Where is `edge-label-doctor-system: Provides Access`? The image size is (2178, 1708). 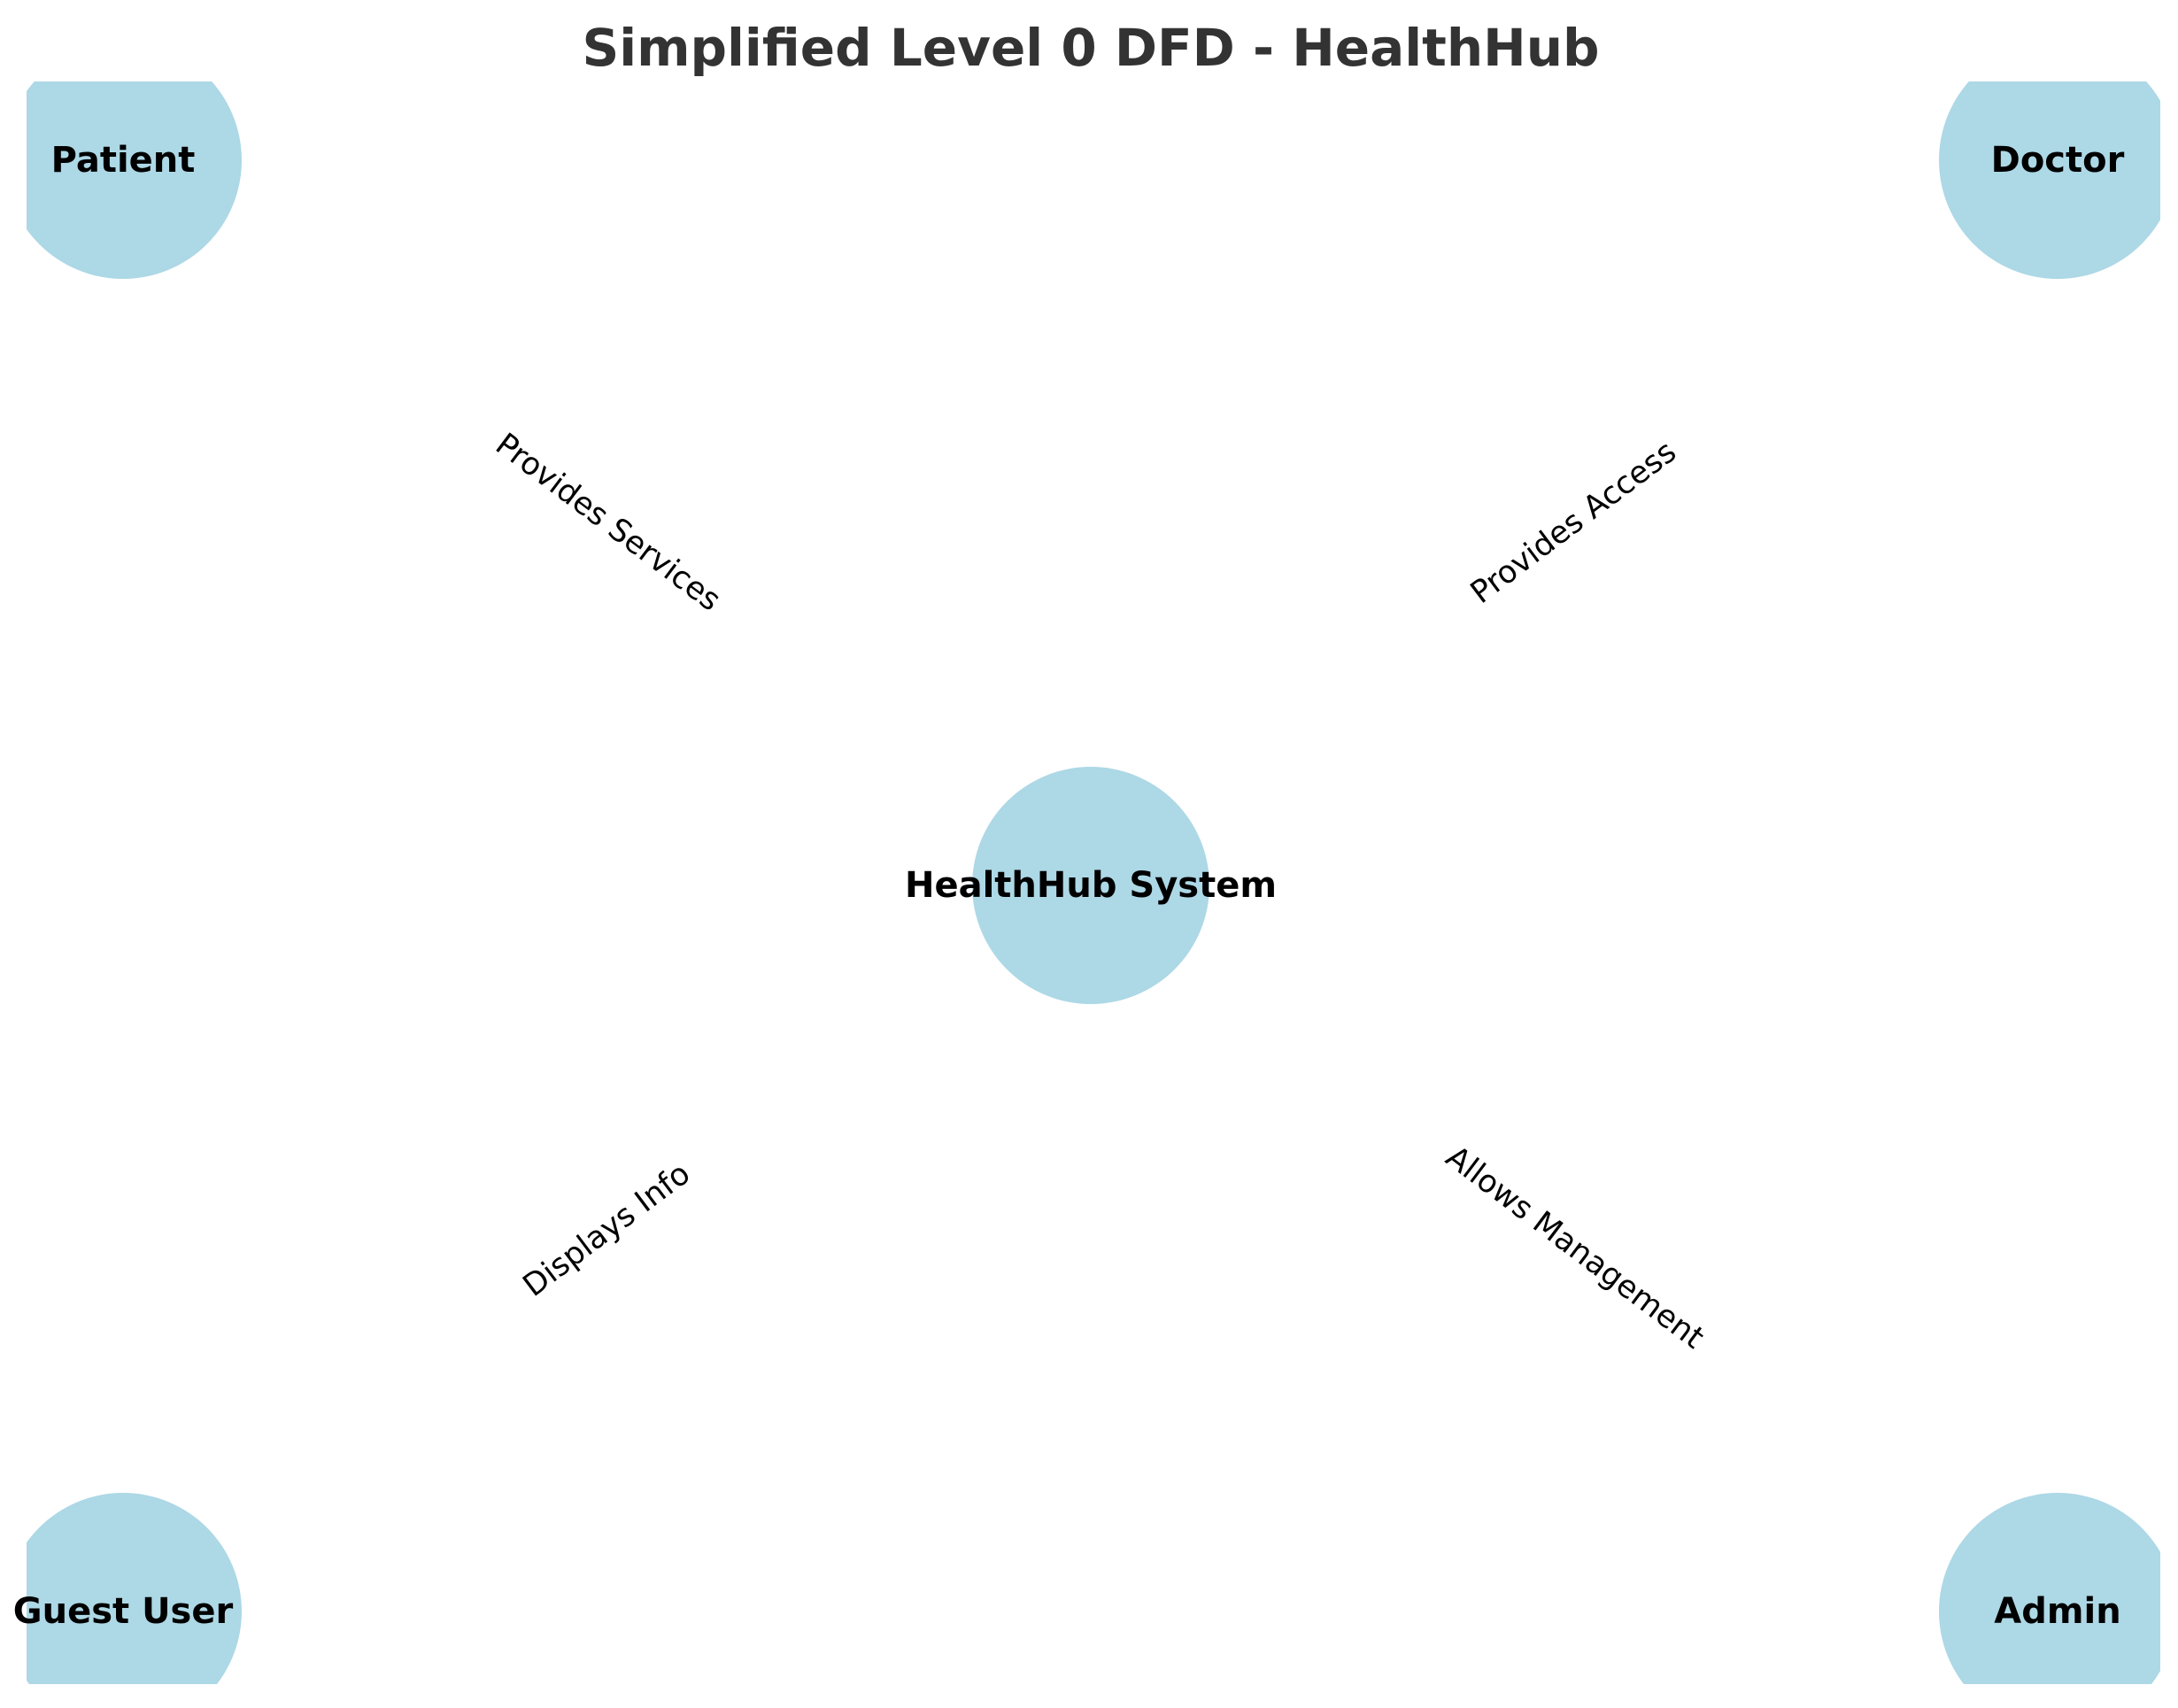
edge-label-doctor-system: Provides Access is located at coordinates (1573, 522).